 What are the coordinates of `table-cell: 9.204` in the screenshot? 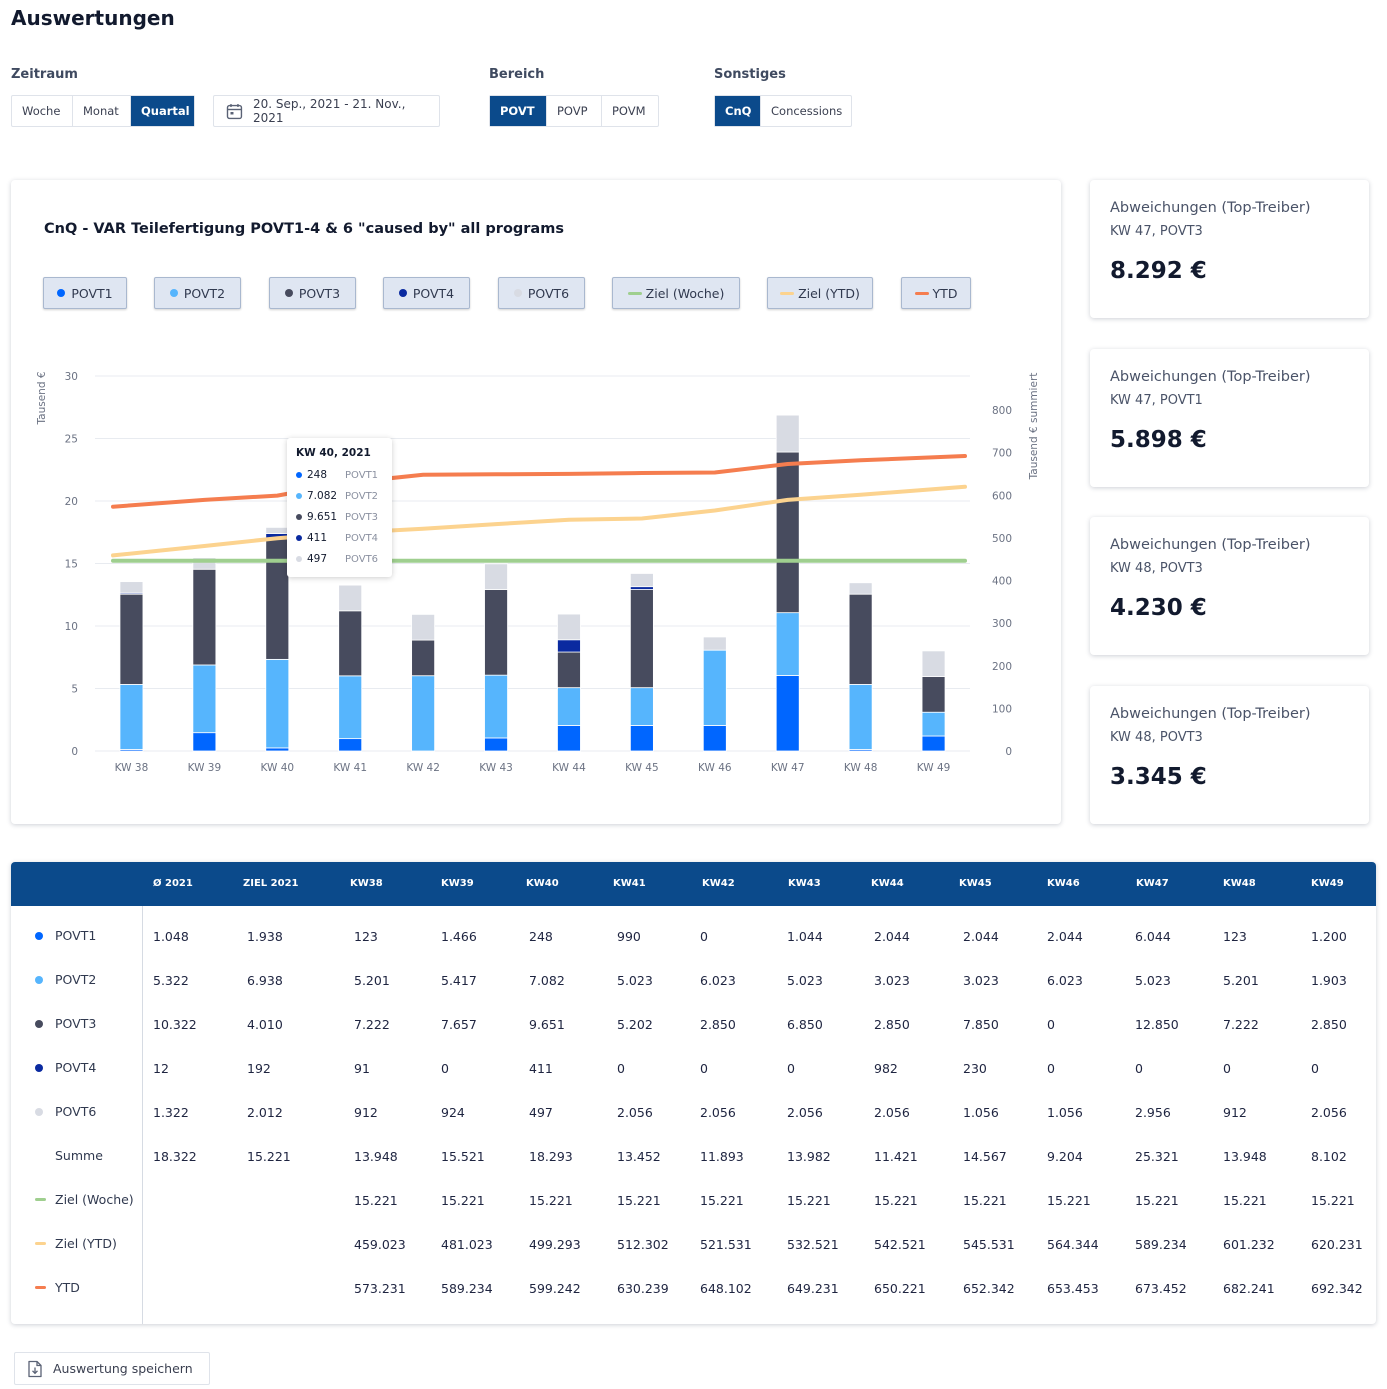 It's located at (1065, 1156).